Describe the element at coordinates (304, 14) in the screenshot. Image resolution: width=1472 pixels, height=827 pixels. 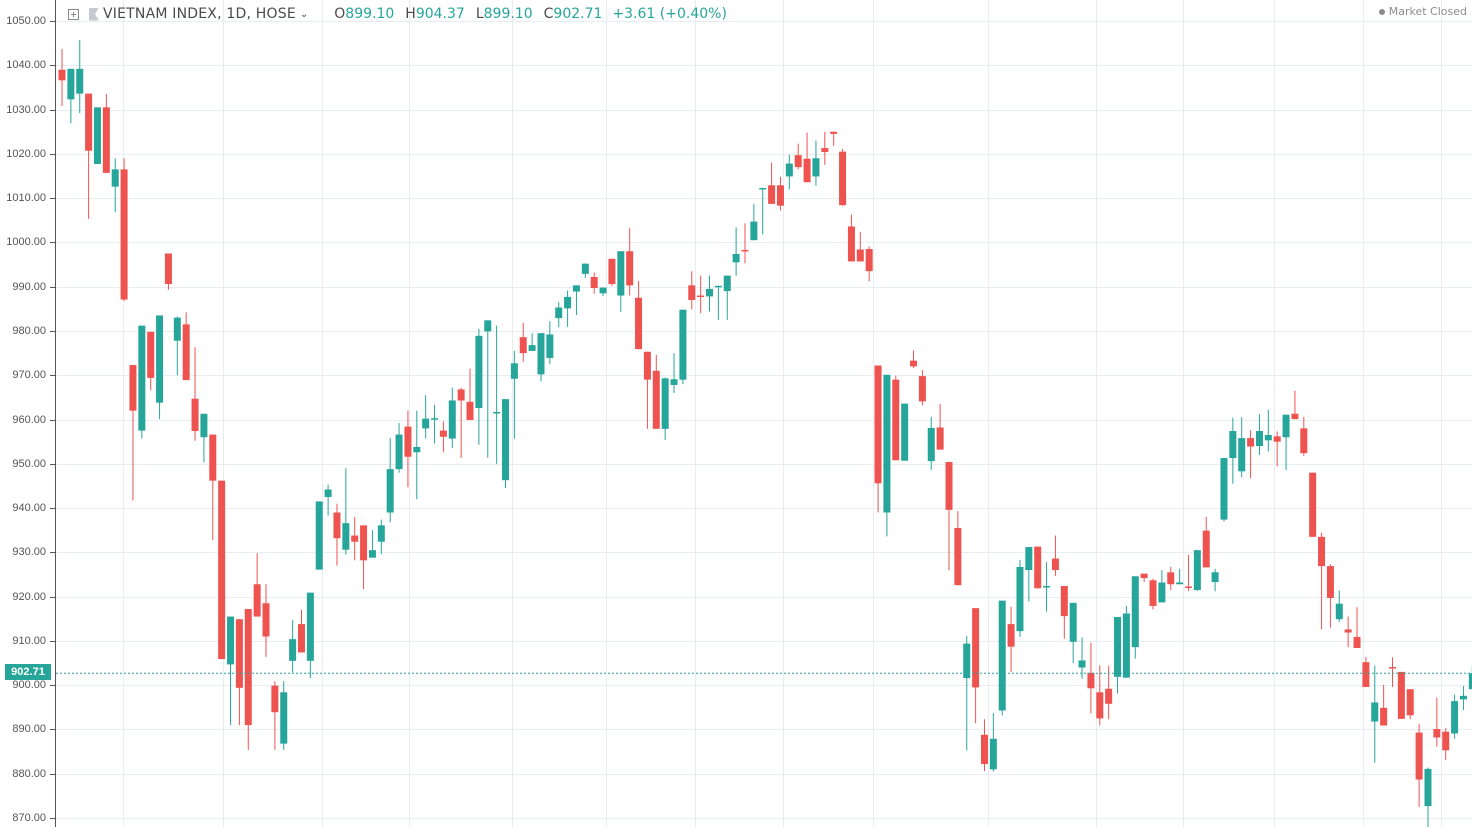
I see `chevron-down-icon: ⌄` at that location.